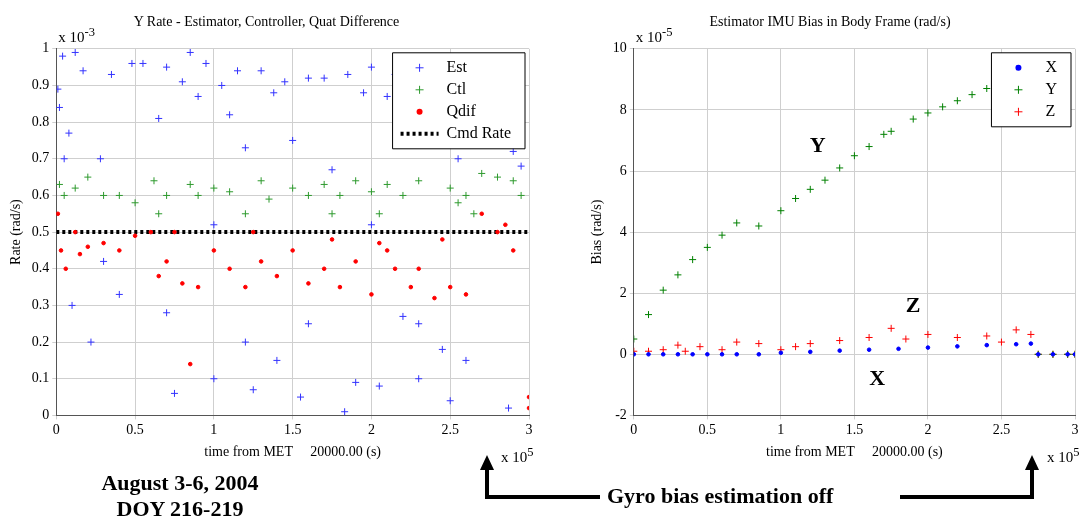  What do you see at coordinates (623, 109) in the screenshot?
I see `y-tick-label: 8` at bounding box center [623, 109].